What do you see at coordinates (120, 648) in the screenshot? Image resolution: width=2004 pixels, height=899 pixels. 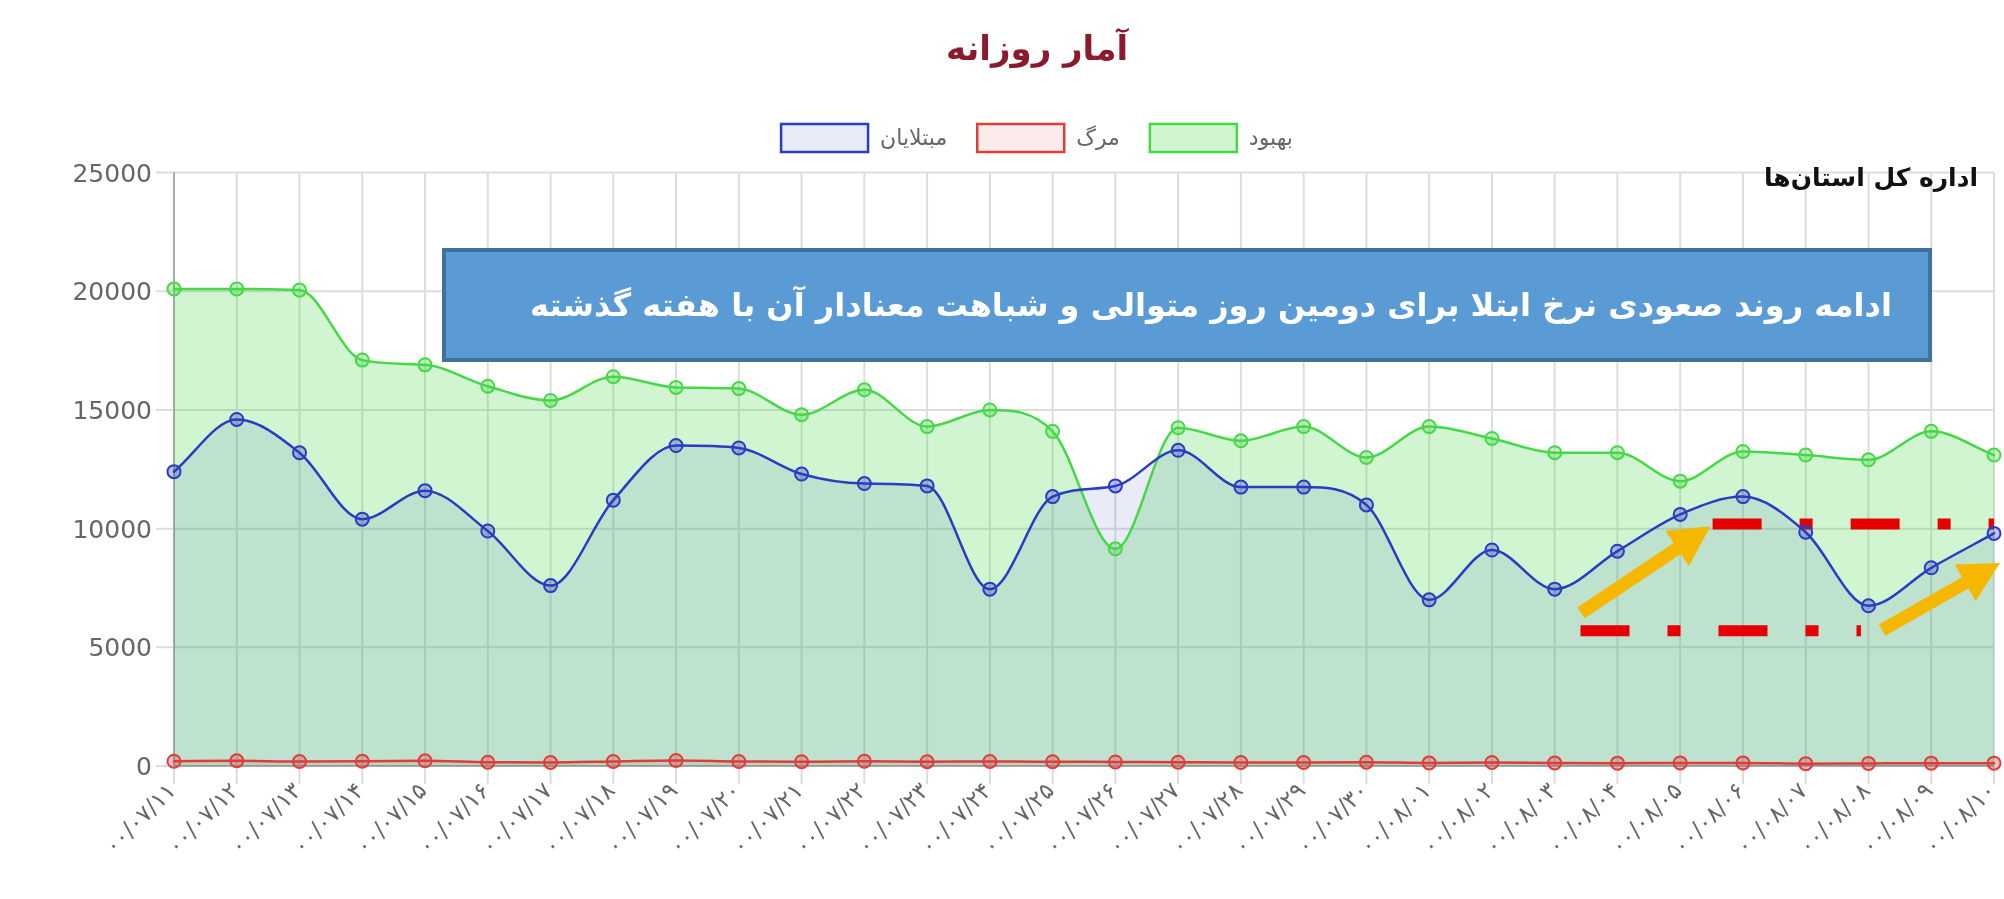 I see `y-tick-label: 5000` at bounding box center [120, 648].